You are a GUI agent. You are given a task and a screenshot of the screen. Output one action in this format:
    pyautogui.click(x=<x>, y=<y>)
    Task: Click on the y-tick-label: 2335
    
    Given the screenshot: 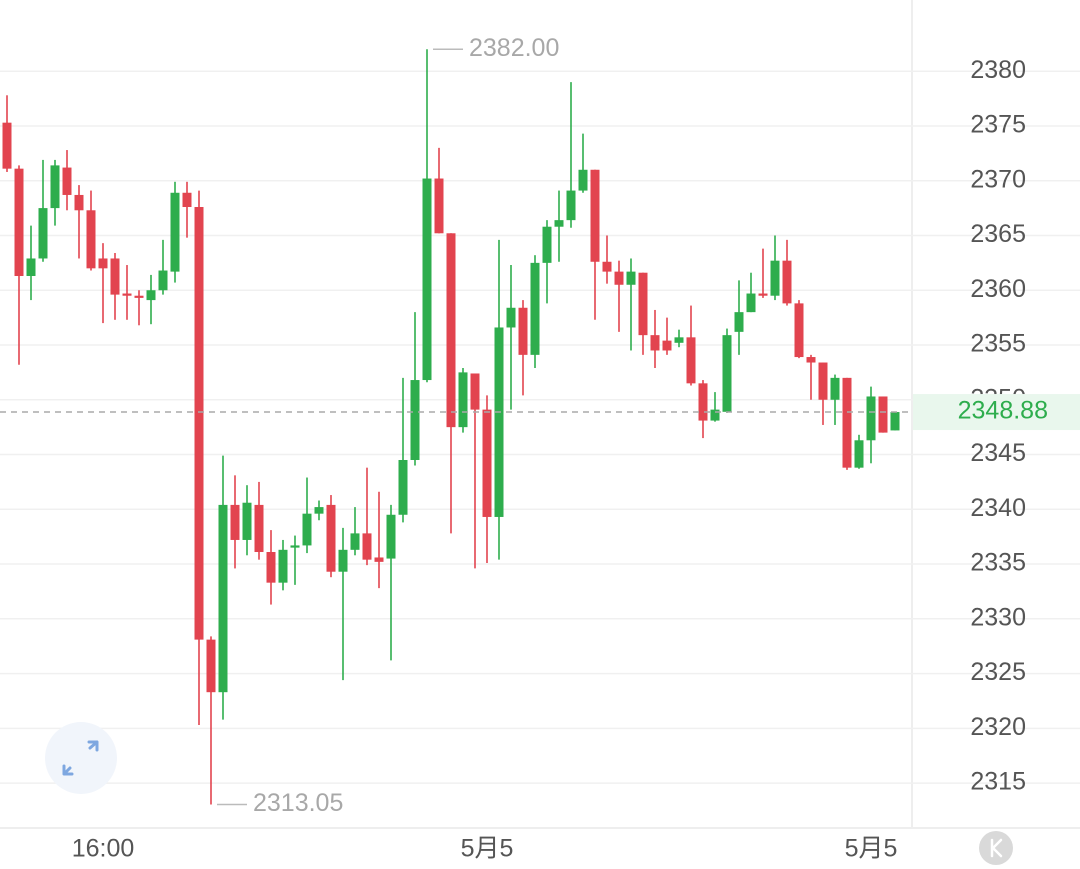 What is the action you would take?
    pyautogui.click(x=998, y=563)
    